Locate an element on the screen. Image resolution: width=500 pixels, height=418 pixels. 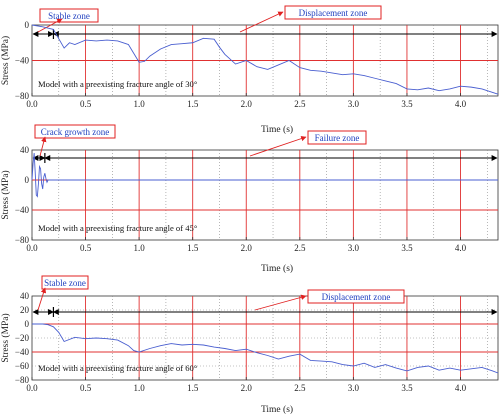
zone-label: Failure zone is located at coordinates (337, 138).